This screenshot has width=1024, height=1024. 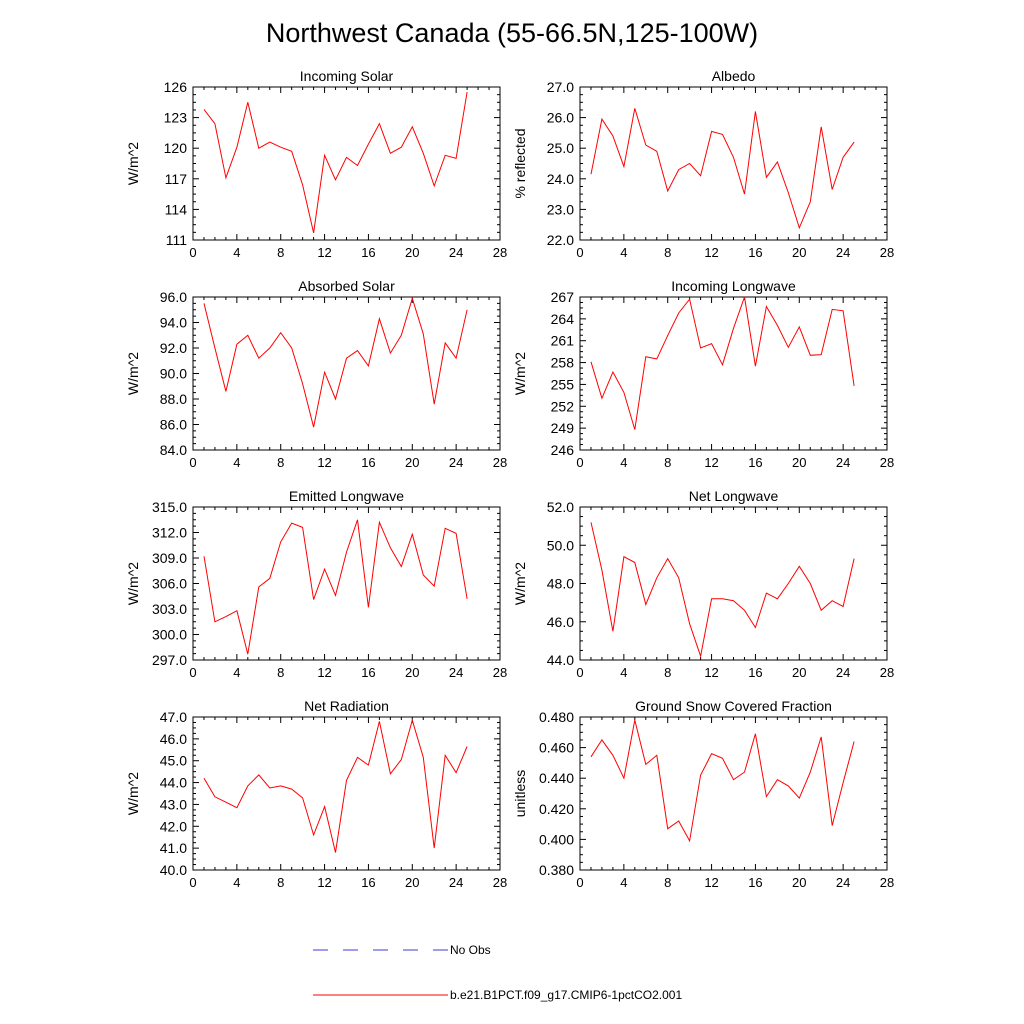 What do you see at coordinates (563, 406) in the screenshot?
I see `y-tick-label: 252` at bounding box center [563, 406].